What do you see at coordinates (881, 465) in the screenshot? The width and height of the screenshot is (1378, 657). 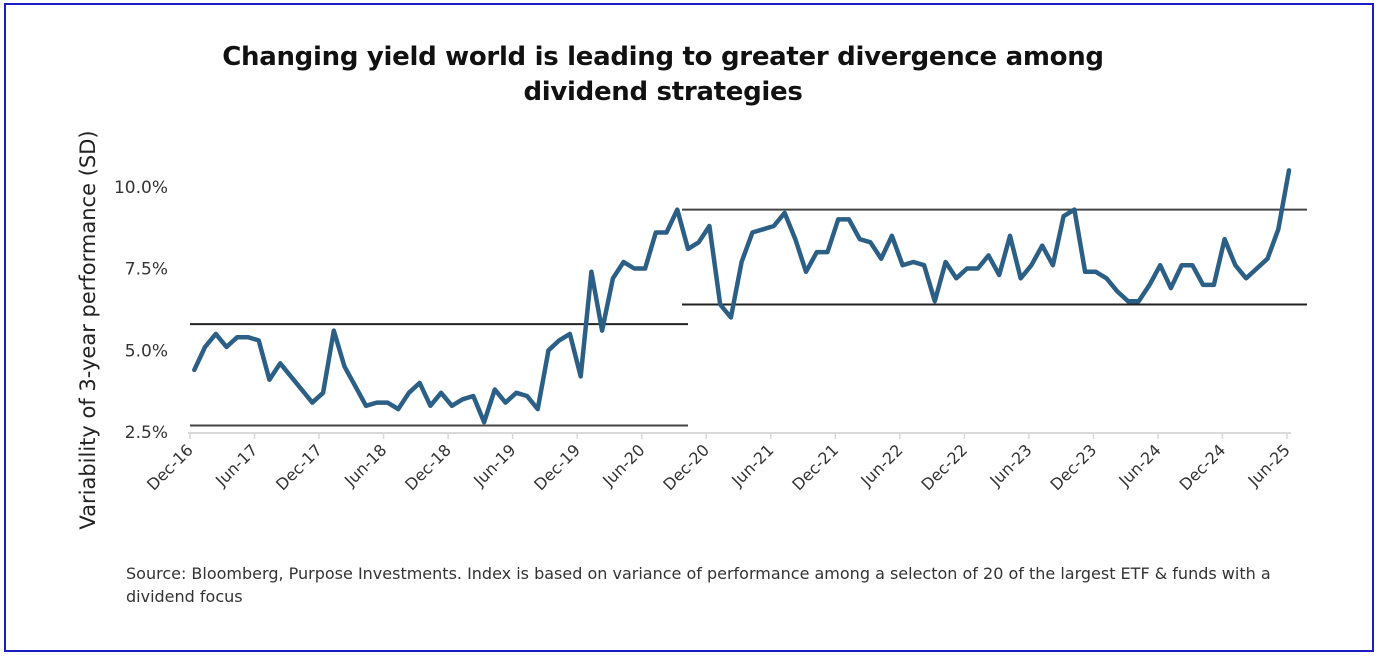 I see `x-tick-label: Jun-22` at bounding box center [881, 465].